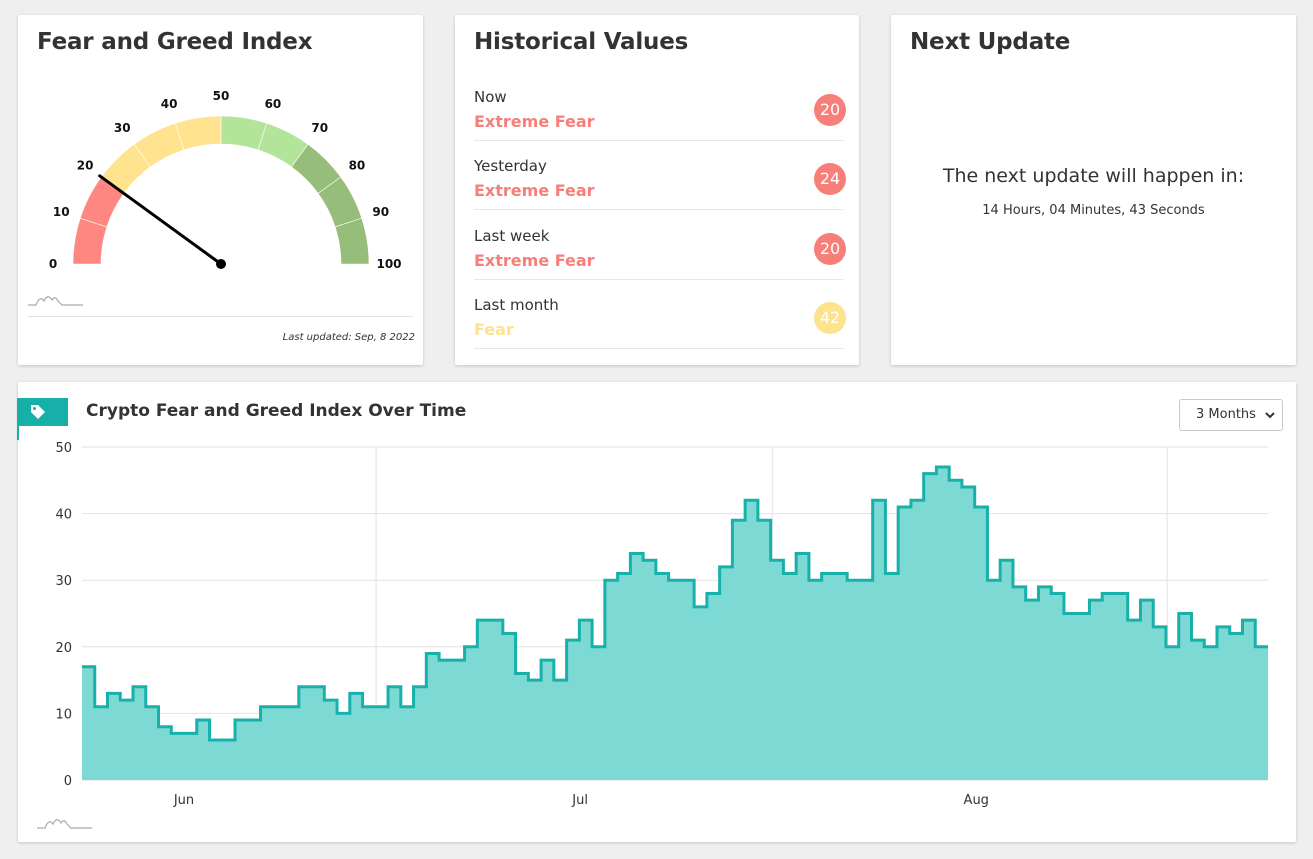 The width and height of the screenshot is (1313, 859). Describe the element at coordinates (122, 128) in the screenshot. I see `gauge-scale-label: 30` at that location.